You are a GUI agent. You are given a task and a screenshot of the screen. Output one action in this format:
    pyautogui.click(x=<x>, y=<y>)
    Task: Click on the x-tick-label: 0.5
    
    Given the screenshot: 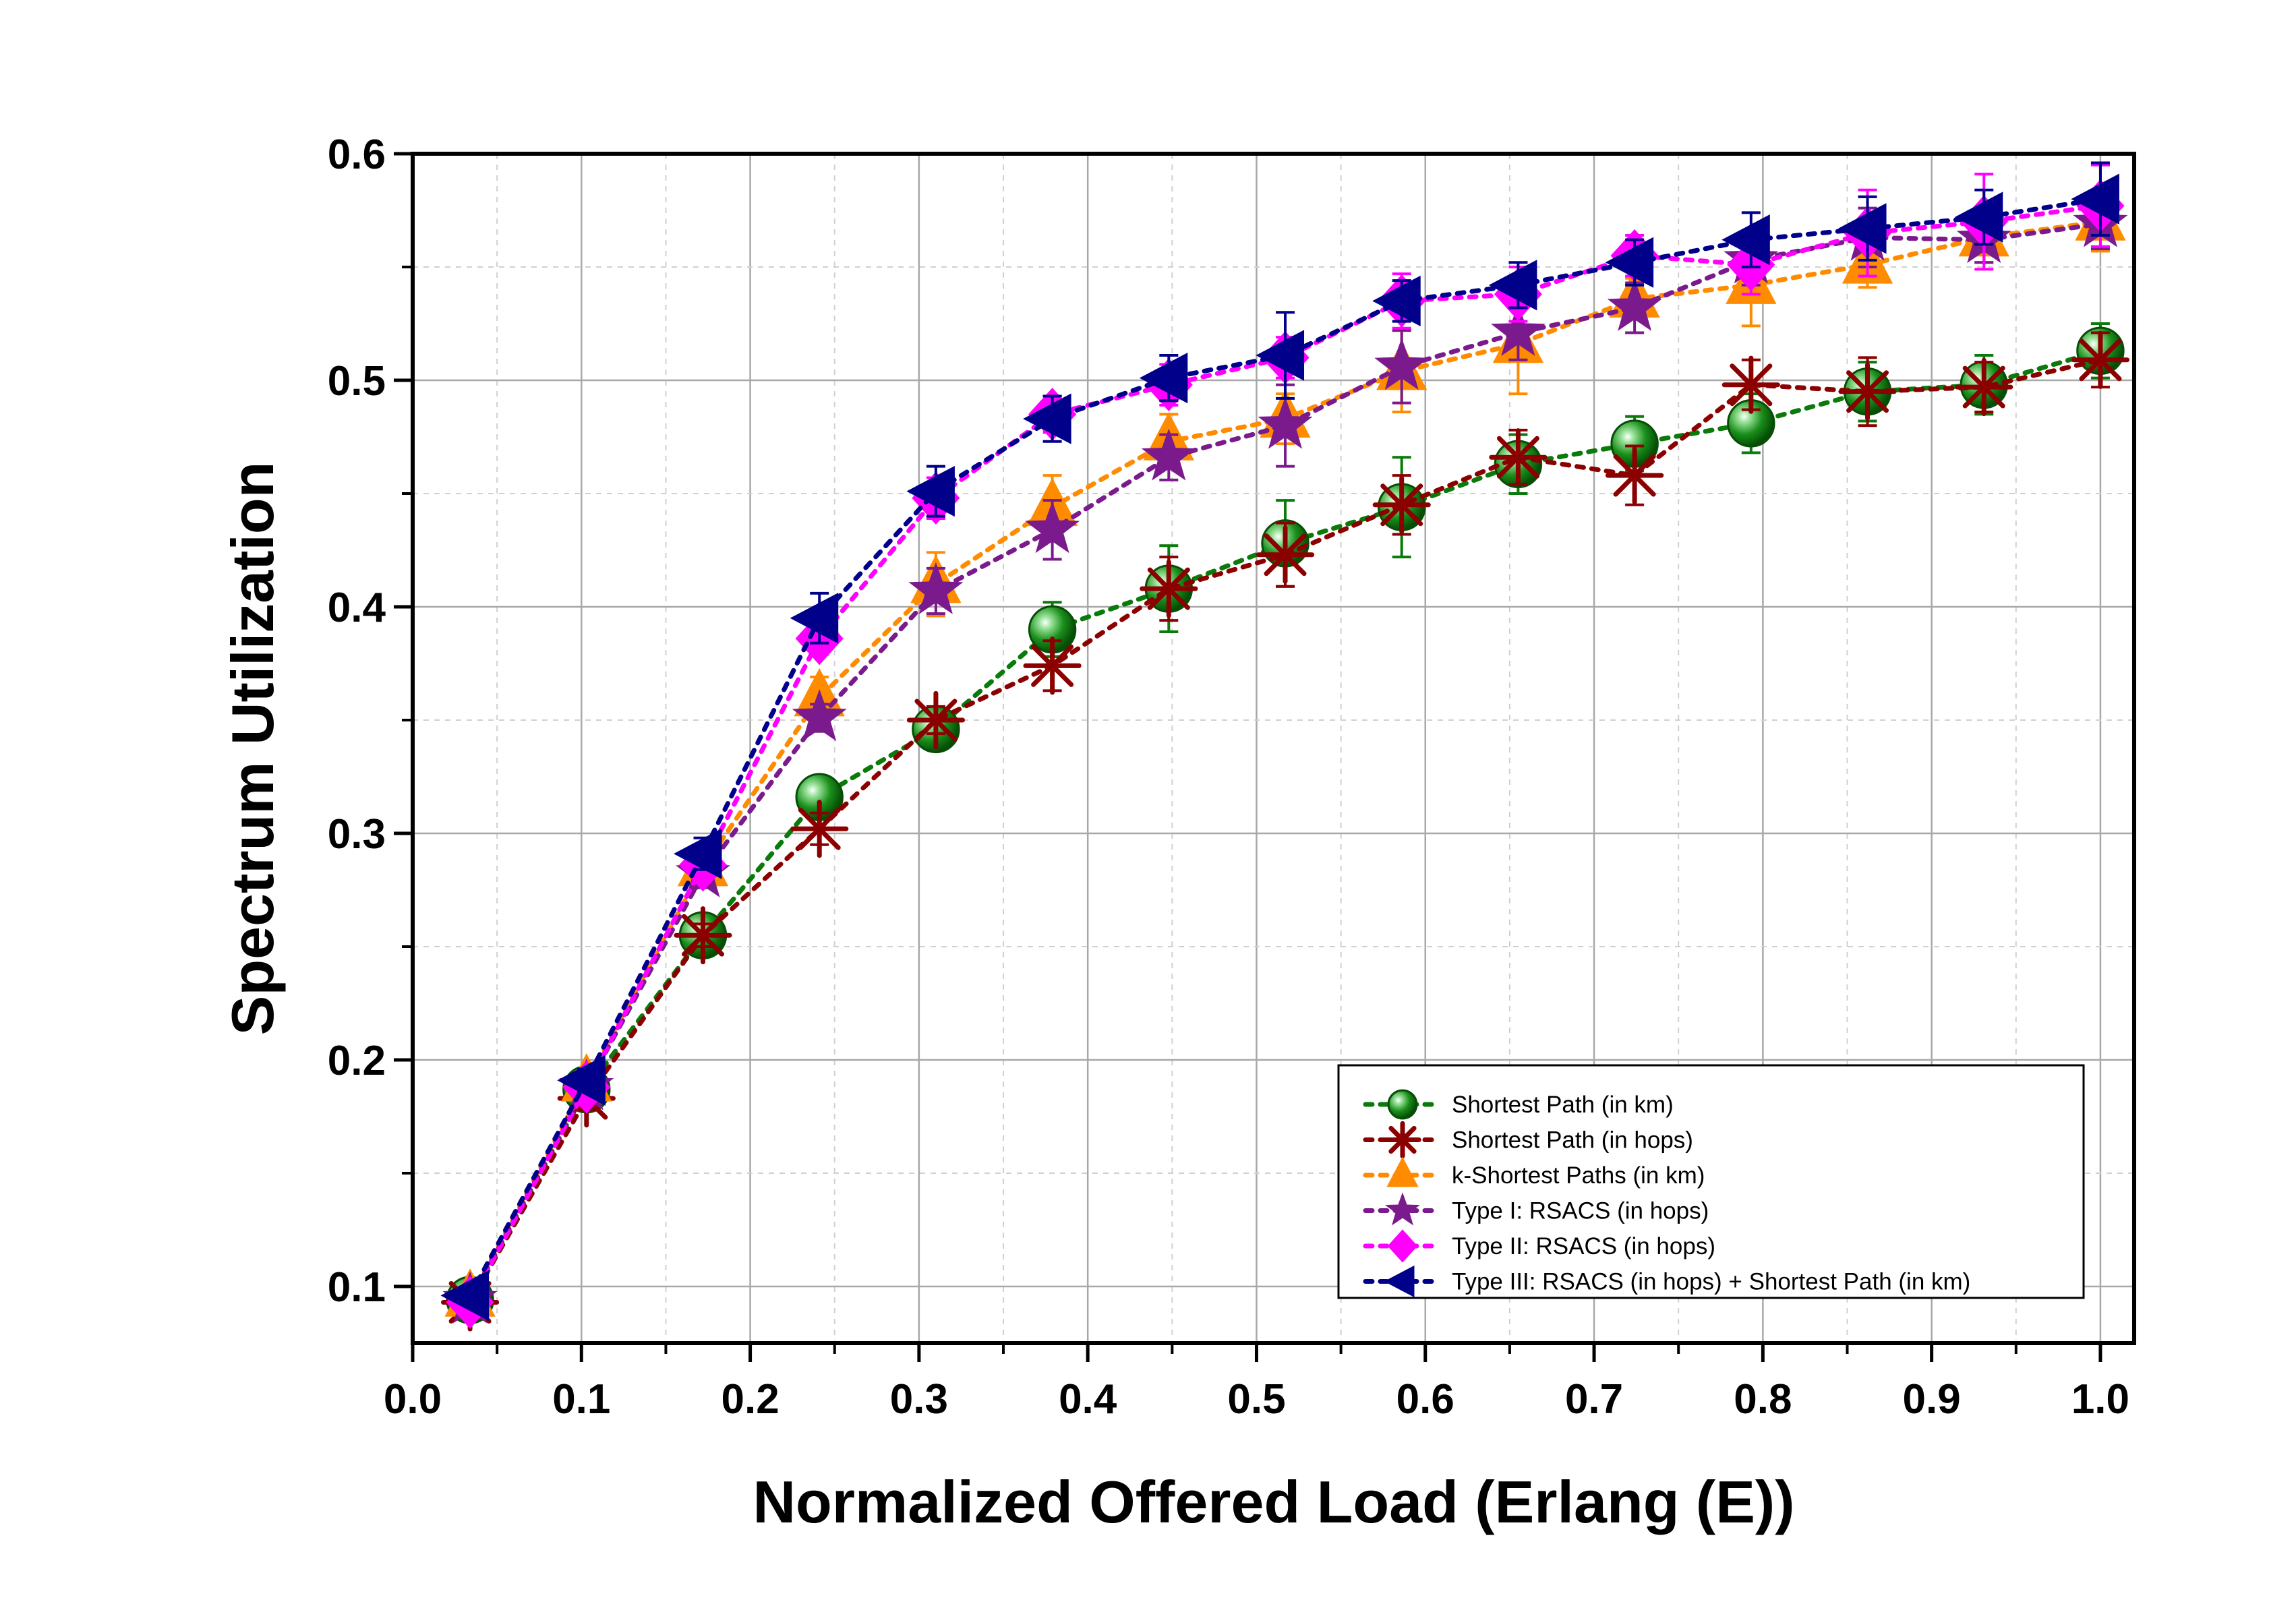 What is the action you would take?
    pyautogui.click(x=1256, y=1399)
    